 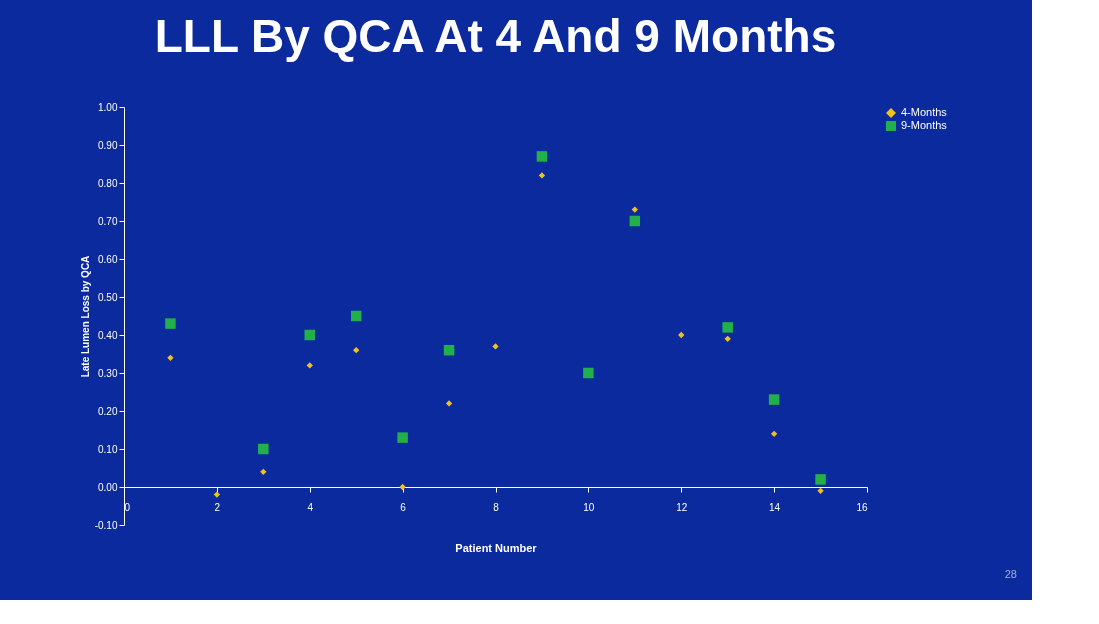 I want to click on chart-title: LLL By QCA At 4 And 9 Months, so click(x=495, y=36).